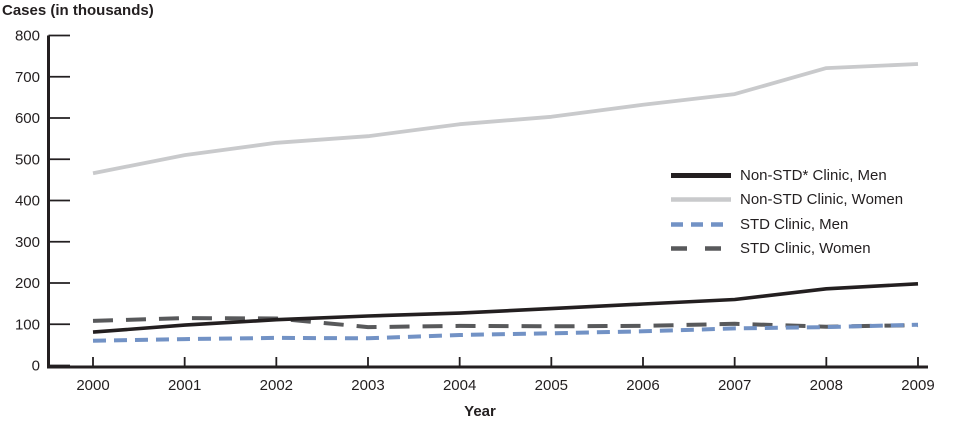 The image size is (960, 429). Describe the element at coordinates (642, 385) in the screenshot. I see `x-tick-label: 2006` at that location.